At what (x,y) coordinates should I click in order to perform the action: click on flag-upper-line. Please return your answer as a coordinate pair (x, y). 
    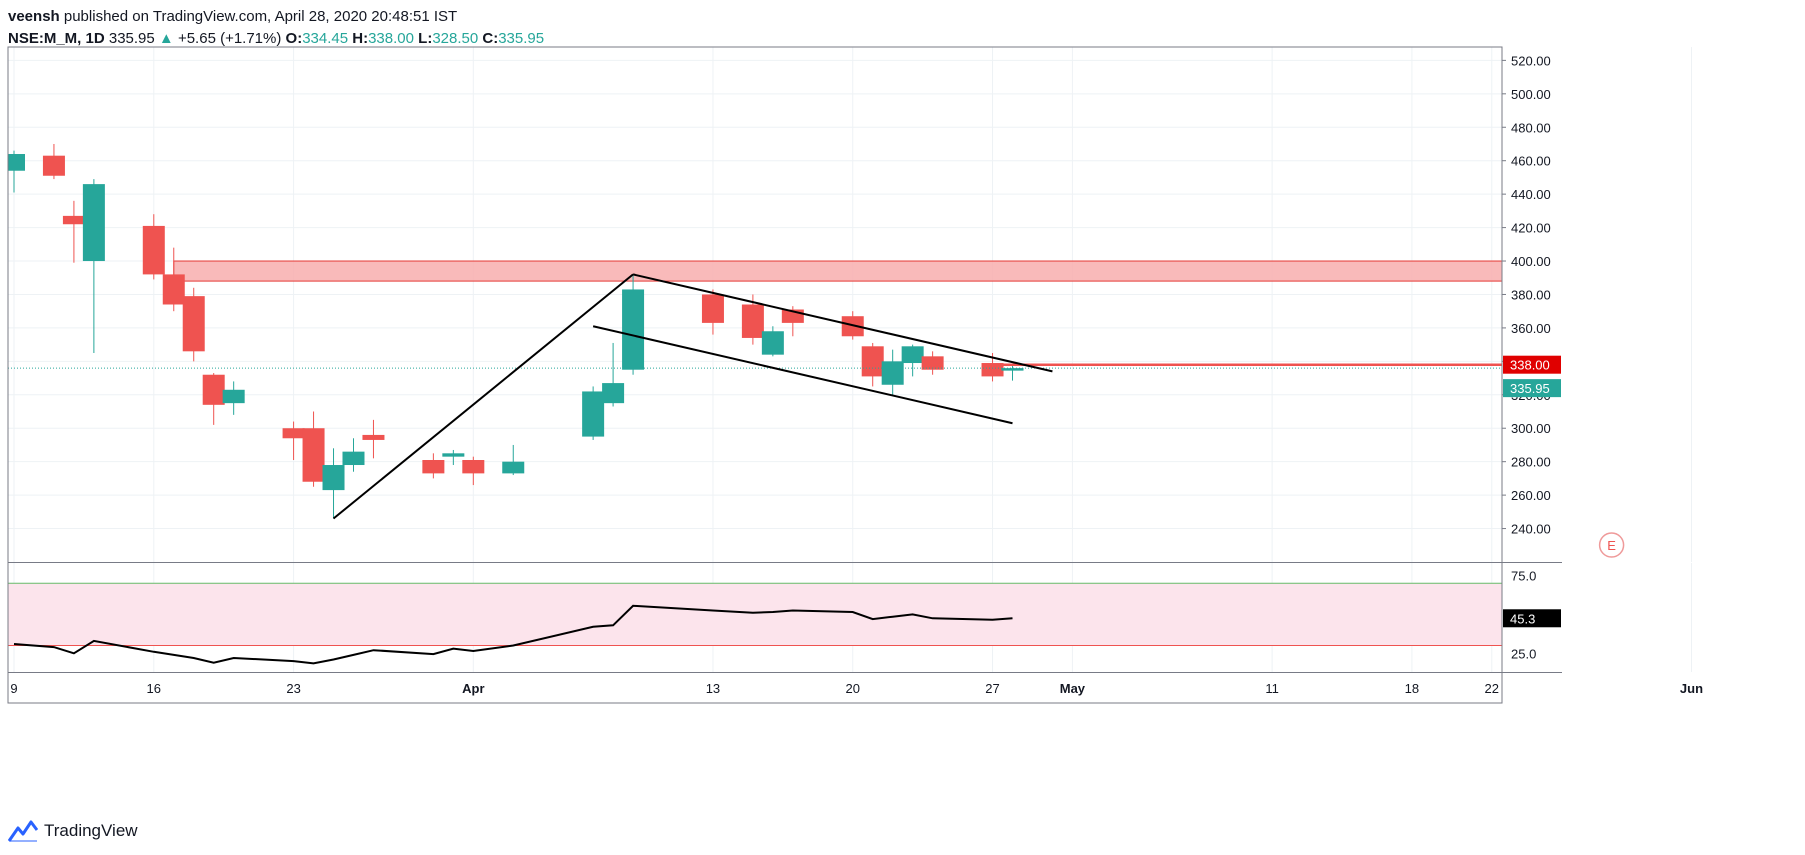
    Looking at the image, I should click on (842, 323).